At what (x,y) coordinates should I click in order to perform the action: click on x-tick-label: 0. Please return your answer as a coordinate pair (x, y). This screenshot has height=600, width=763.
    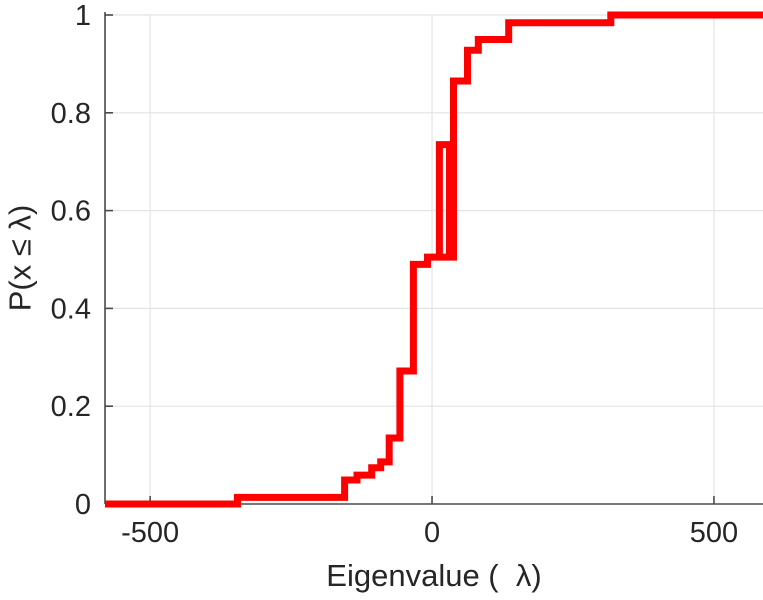
    Looking at the image, I should click on (432, 533).